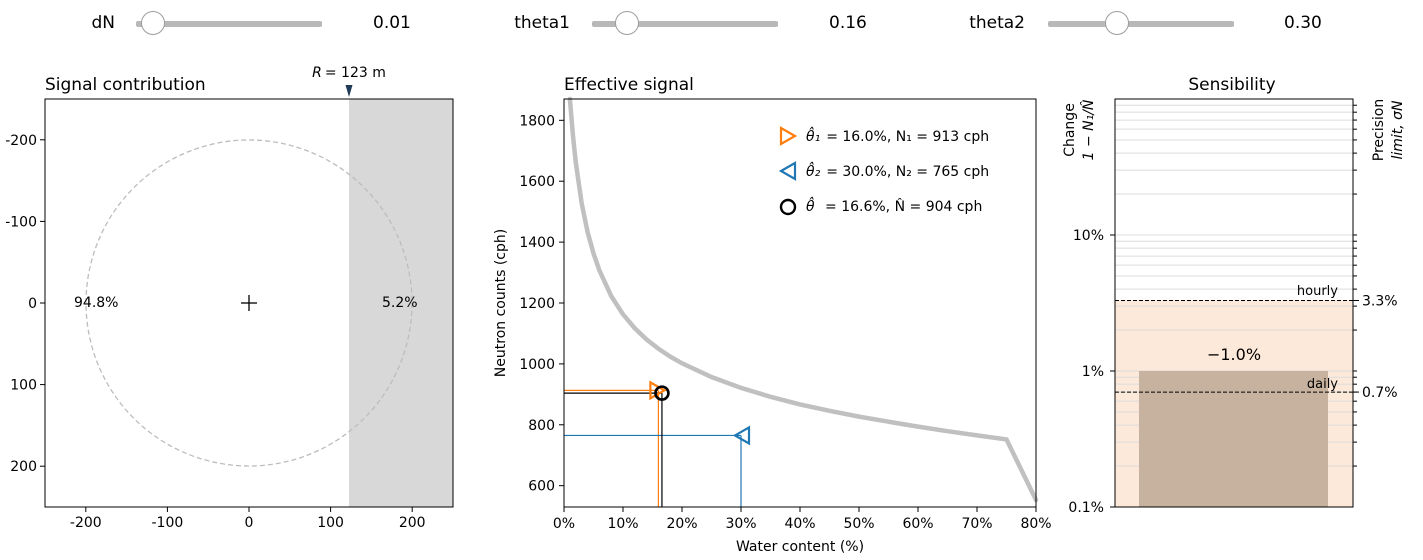 This screenshot has height=560, width=1423. What do you see at coordinates (564, 524) in the screenshot?
I see `x-tick-label: 0%` at bounding box center [564, 524].